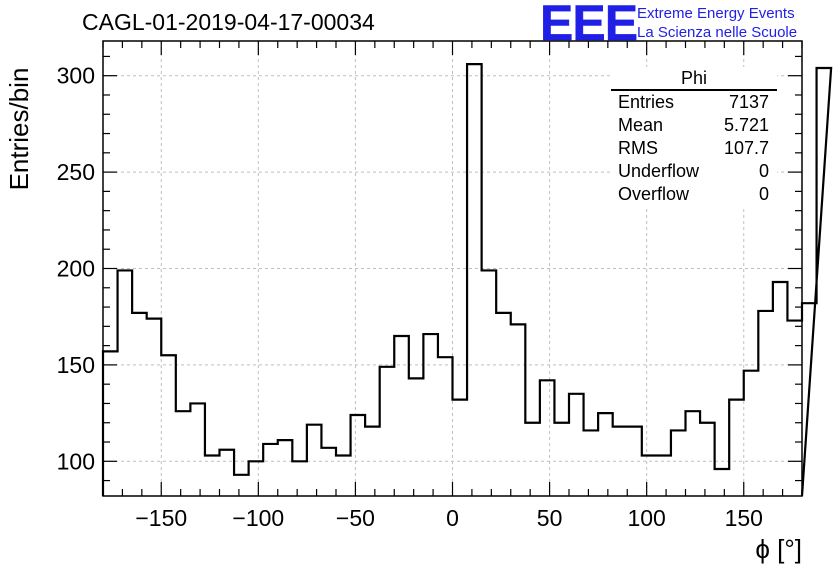 This screenshot has width=836, height=572. I want to click on y-tick-label: 150, so click(76, 365).